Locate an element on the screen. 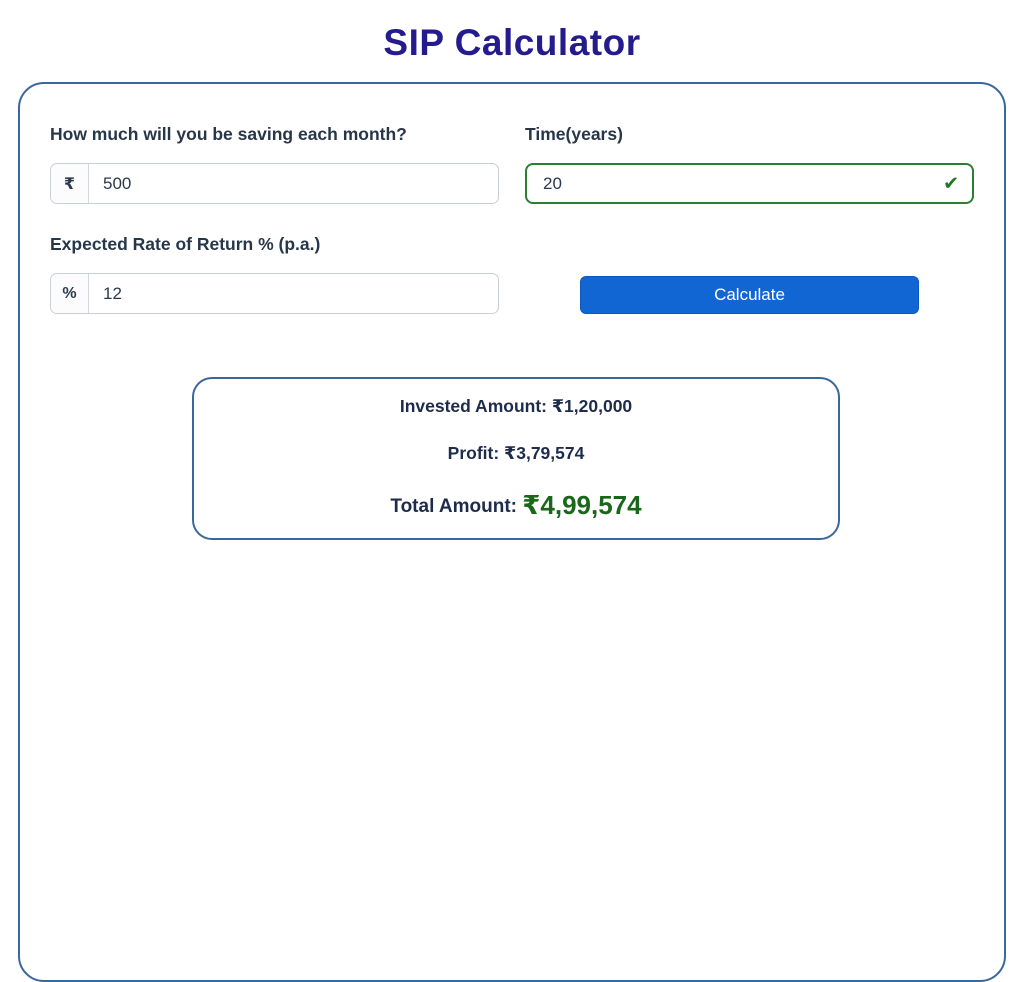 The height and width of the screenshot is (982, 1024). rate-field: Expected Rate of Return % (p.a.) % is located at coordinates (274, 274).